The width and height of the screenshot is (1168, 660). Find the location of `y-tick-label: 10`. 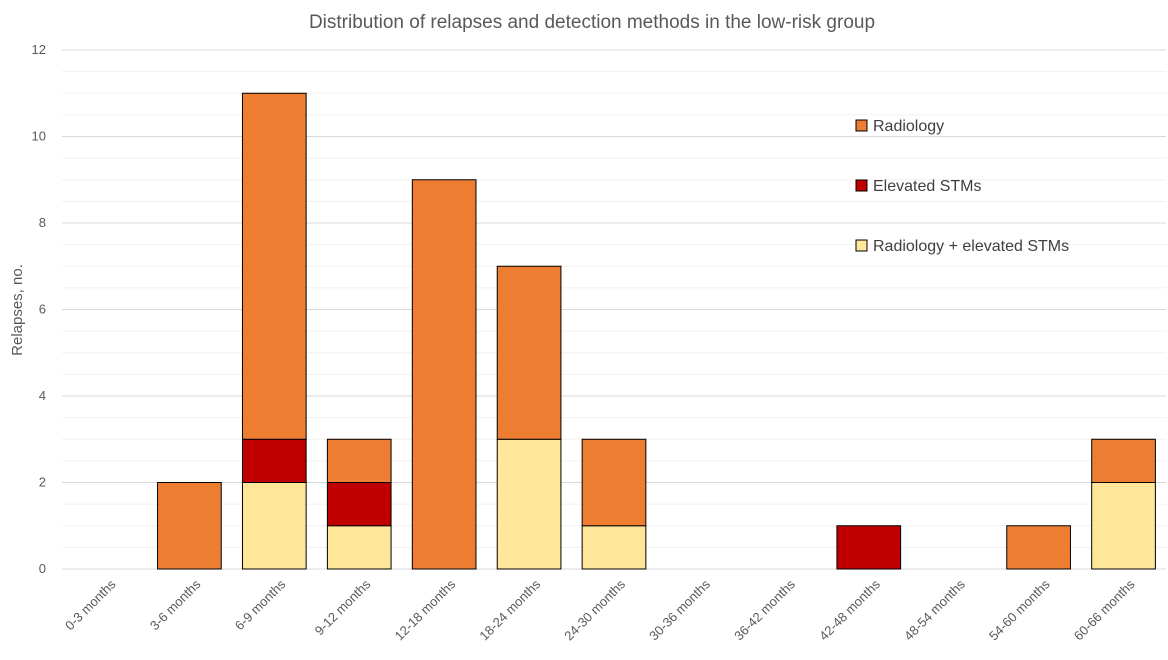

y-tick-label: 10 is located at coordinates (39, 136).